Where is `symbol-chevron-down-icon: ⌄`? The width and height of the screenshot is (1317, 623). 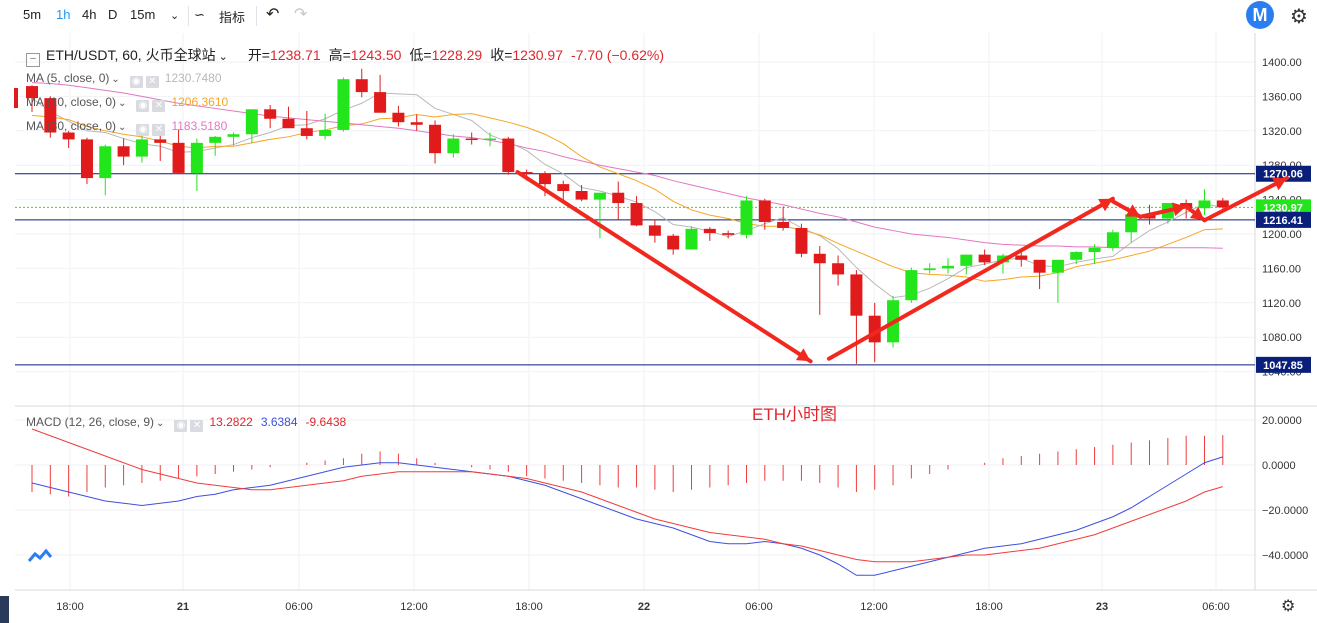
symbol-chevron-down-icon: ⌄ is located at coordinates (223, 57).